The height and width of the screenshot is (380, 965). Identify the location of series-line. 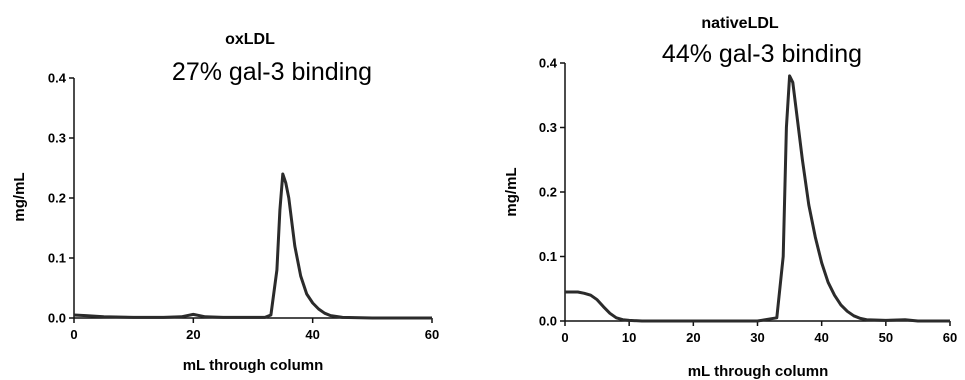
(252, 246).